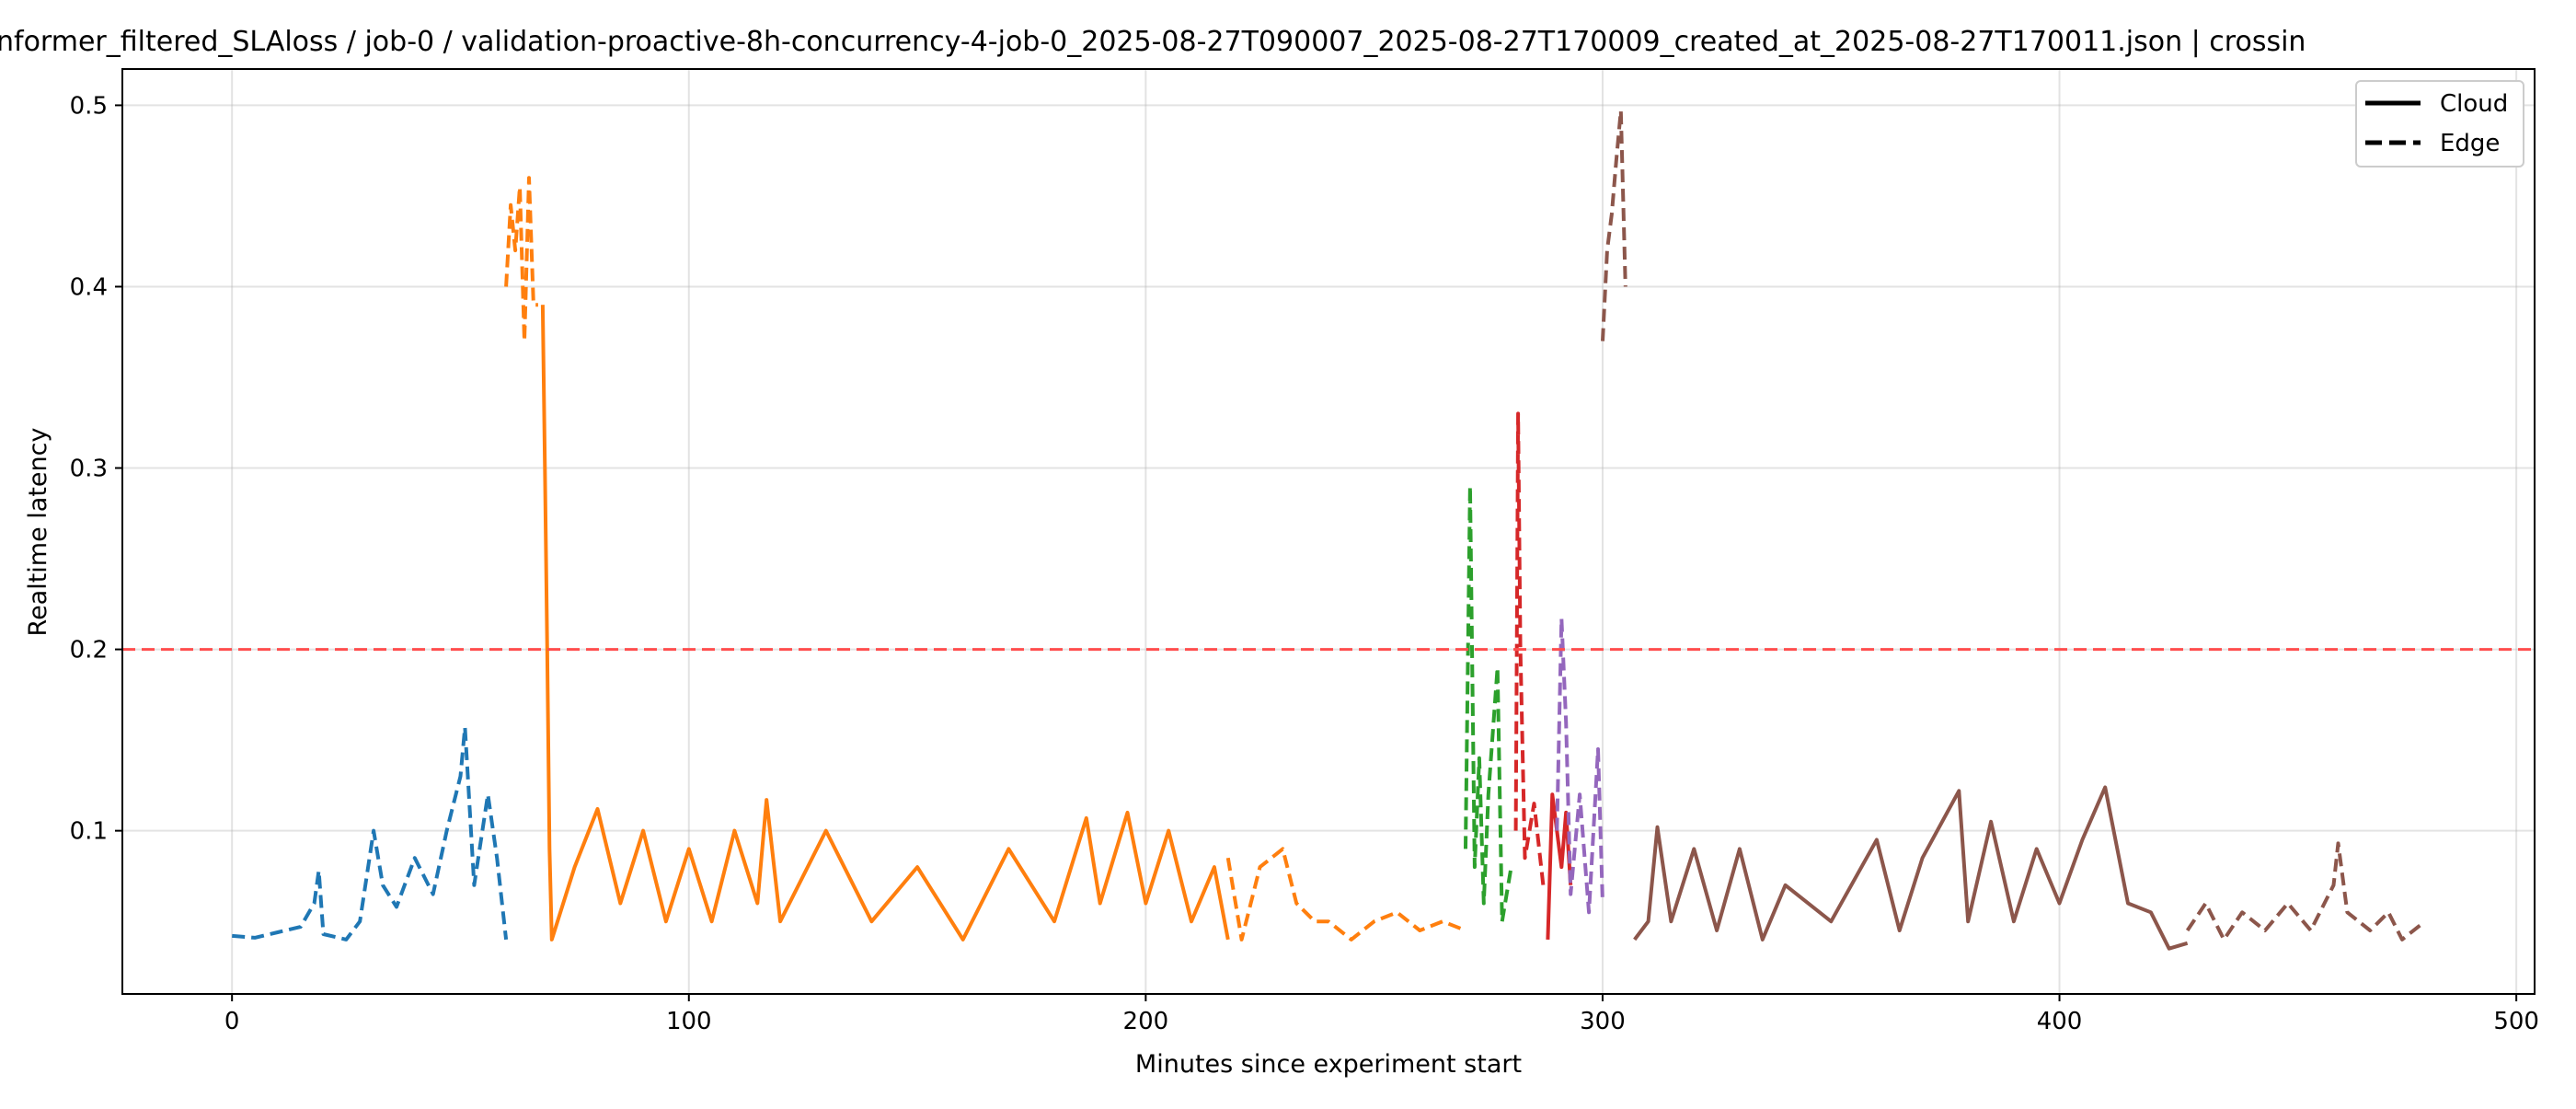  What do you see at coordinates (2470, 143) in the screenshot?
I see `legend-edge-label: Edge` at bounding box center [2470, 143].